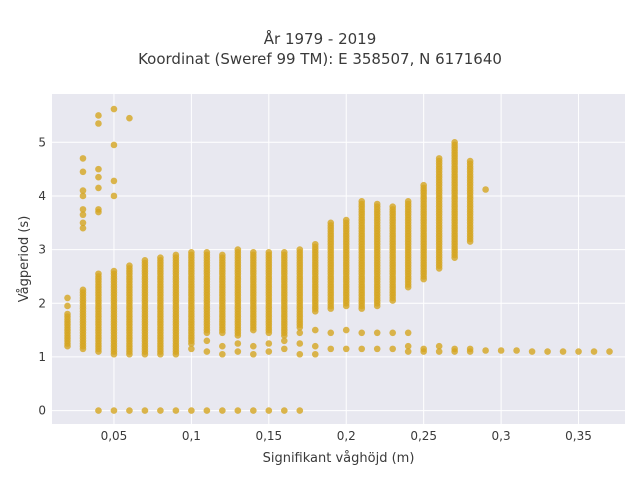 Image resolution: width=640 pixels, height=480 pixels. What do you see at coordinates (578, 436) in the screenshot?
I see `x-tick-label: 0,35` at bounding box center [578, 436].